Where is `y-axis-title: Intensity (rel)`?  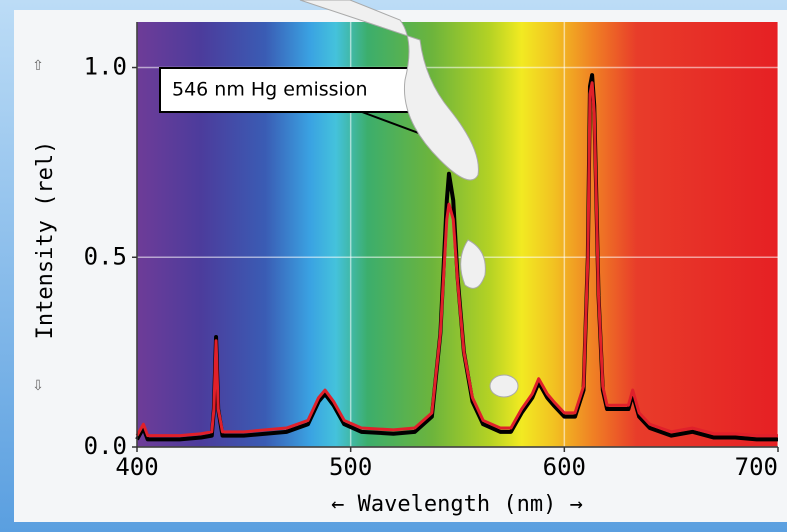 y-axis-title: Intensity (rel) is located at coordinates (45, 240).